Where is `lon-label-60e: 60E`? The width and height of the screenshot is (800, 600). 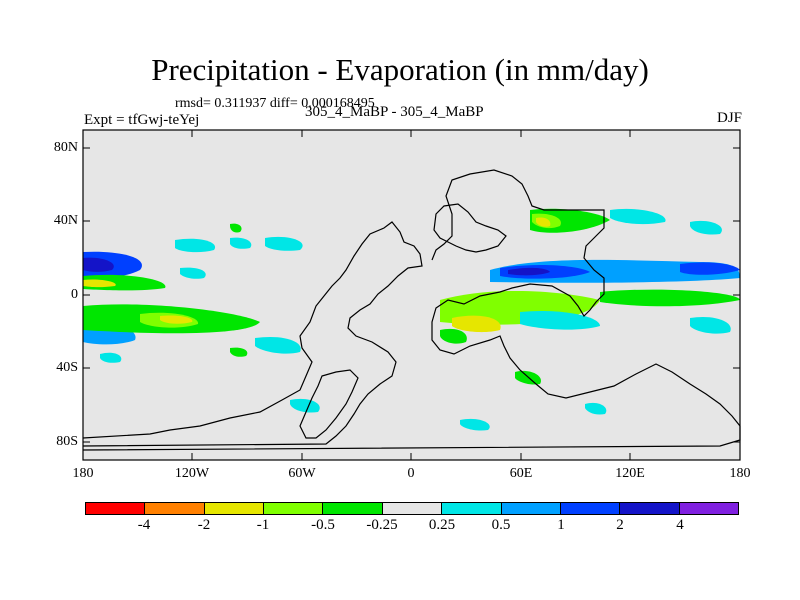
lon-label-60e: 60E is located at coordinates (521, 473).